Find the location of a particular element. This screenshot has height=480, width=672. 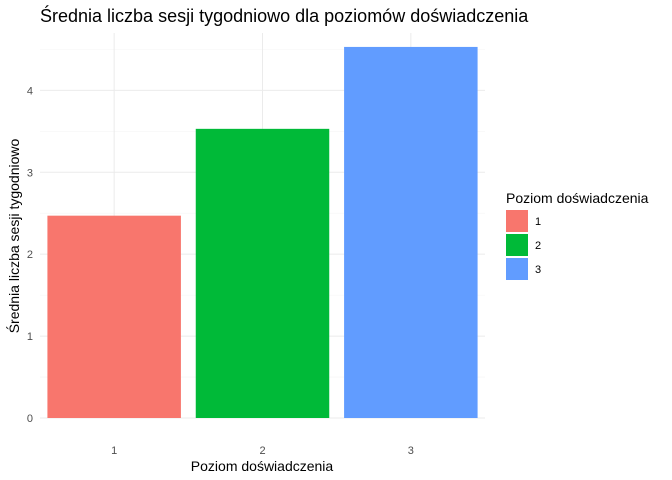

y-tick-label: 0 is located at coordinates (30, 419).